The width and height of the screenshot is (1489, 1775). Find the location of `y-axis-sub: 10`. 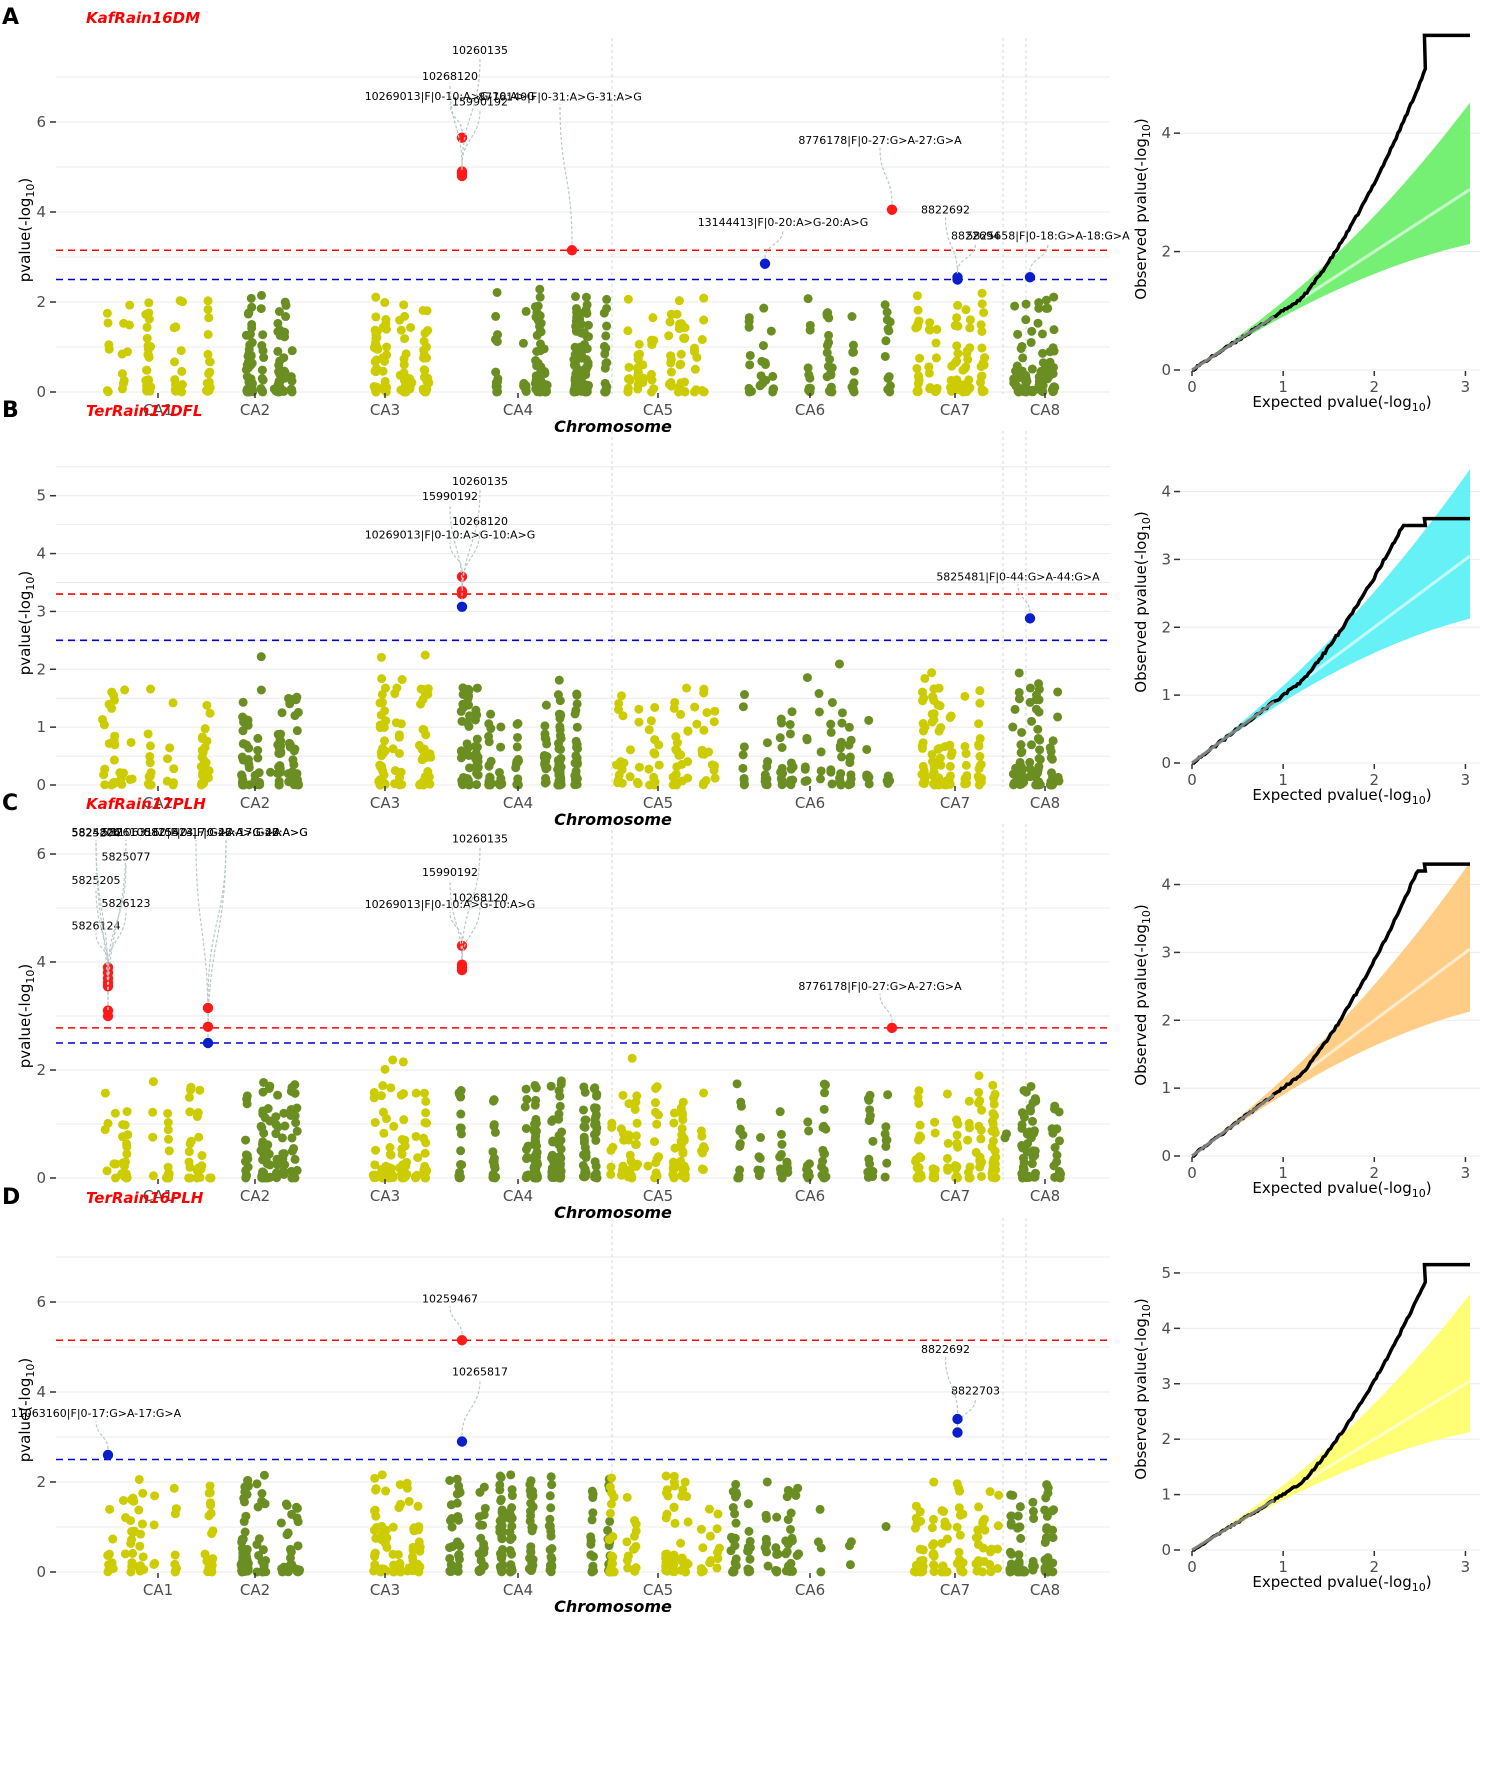

y-axis-sub: 10 is located at coordinates (30, 191).